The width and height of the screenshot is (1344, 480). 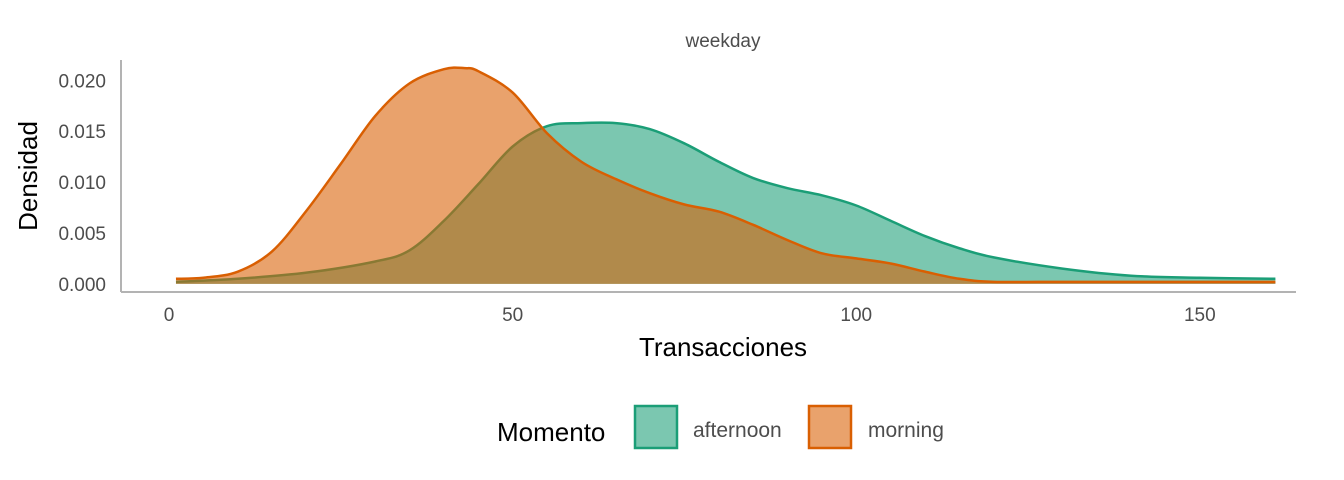 What do you see at coordinates (82, 81) in the screenshot?
I see `y-tick-label: 0.020` at bounding box center [82, 81].